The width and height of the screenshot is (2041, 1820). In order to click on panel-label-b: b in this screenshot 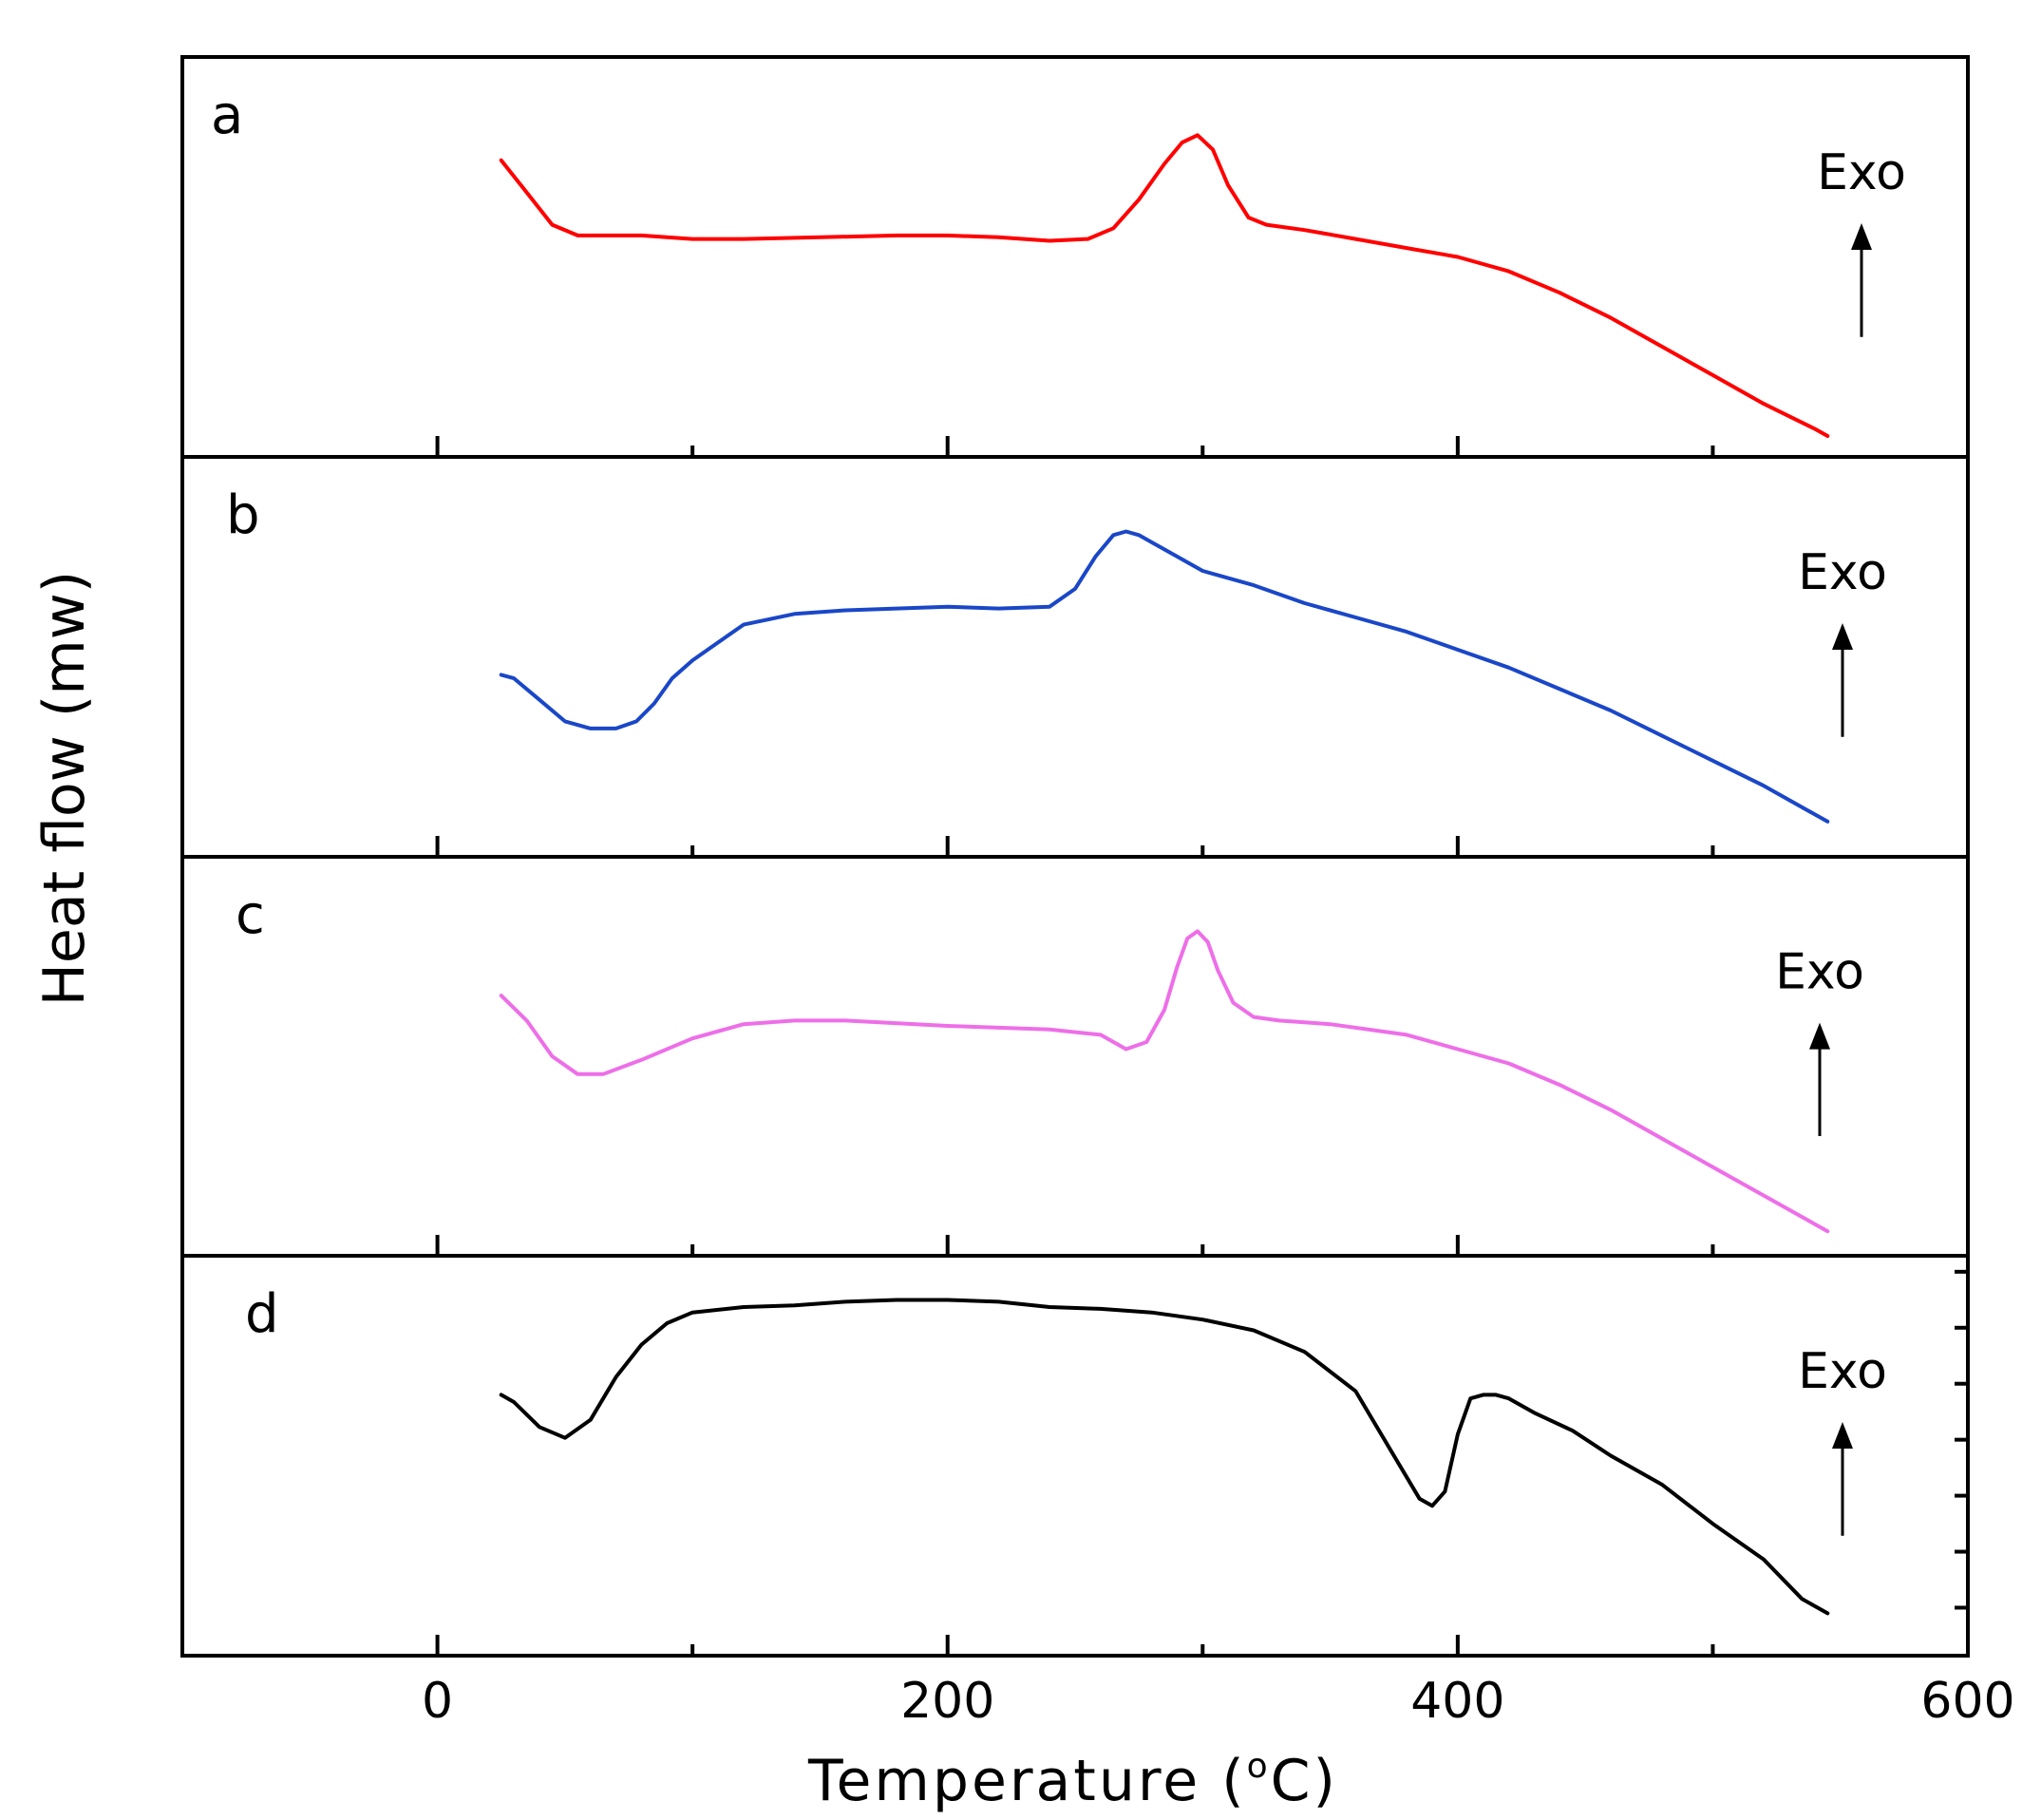, I will do `click(243, 515)`.